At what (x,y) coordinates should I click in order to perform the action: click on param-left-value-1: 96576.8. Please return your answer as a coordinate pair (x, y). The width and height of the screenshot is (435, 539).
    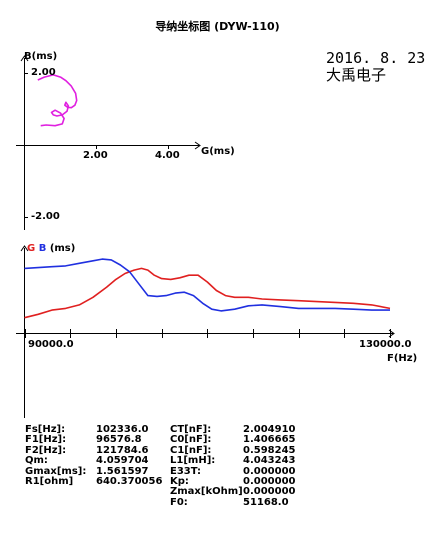
    Looking at the image, I should click on (119, 440).